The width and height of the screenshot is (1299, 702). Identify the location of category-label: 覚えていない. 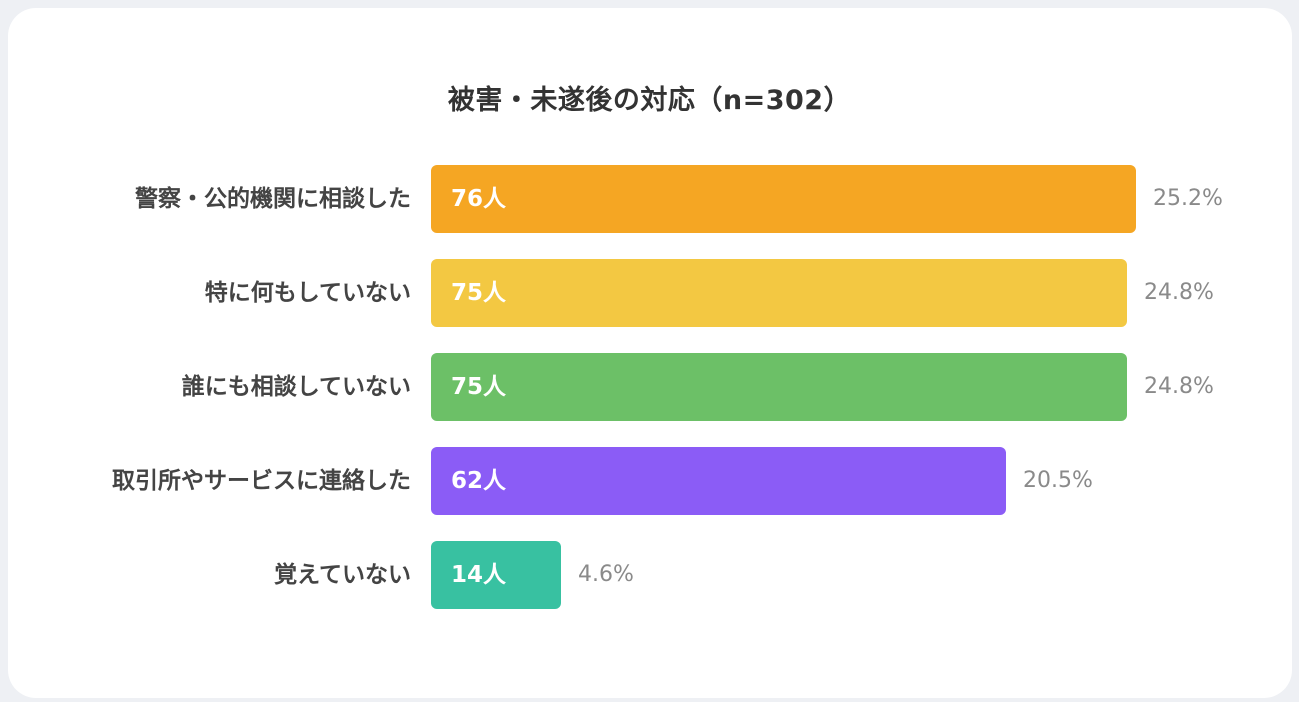
(342, 575).